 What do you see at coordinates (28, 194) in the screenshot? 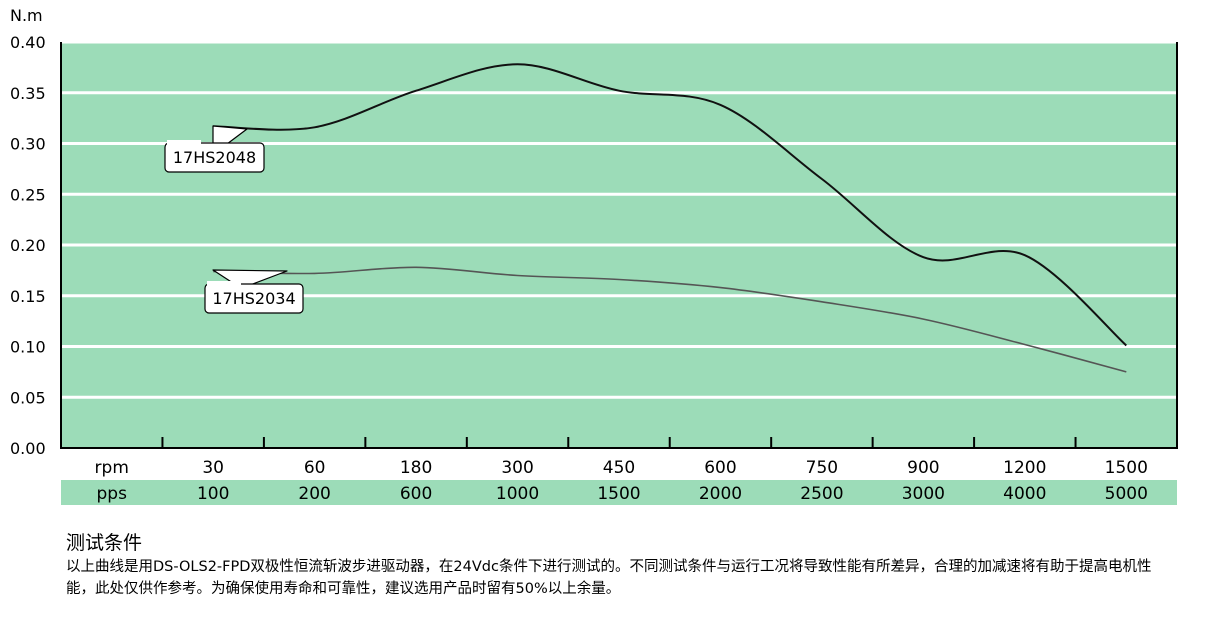
I see `y-tick-label: 0.25` at bounding box center [28, 194].